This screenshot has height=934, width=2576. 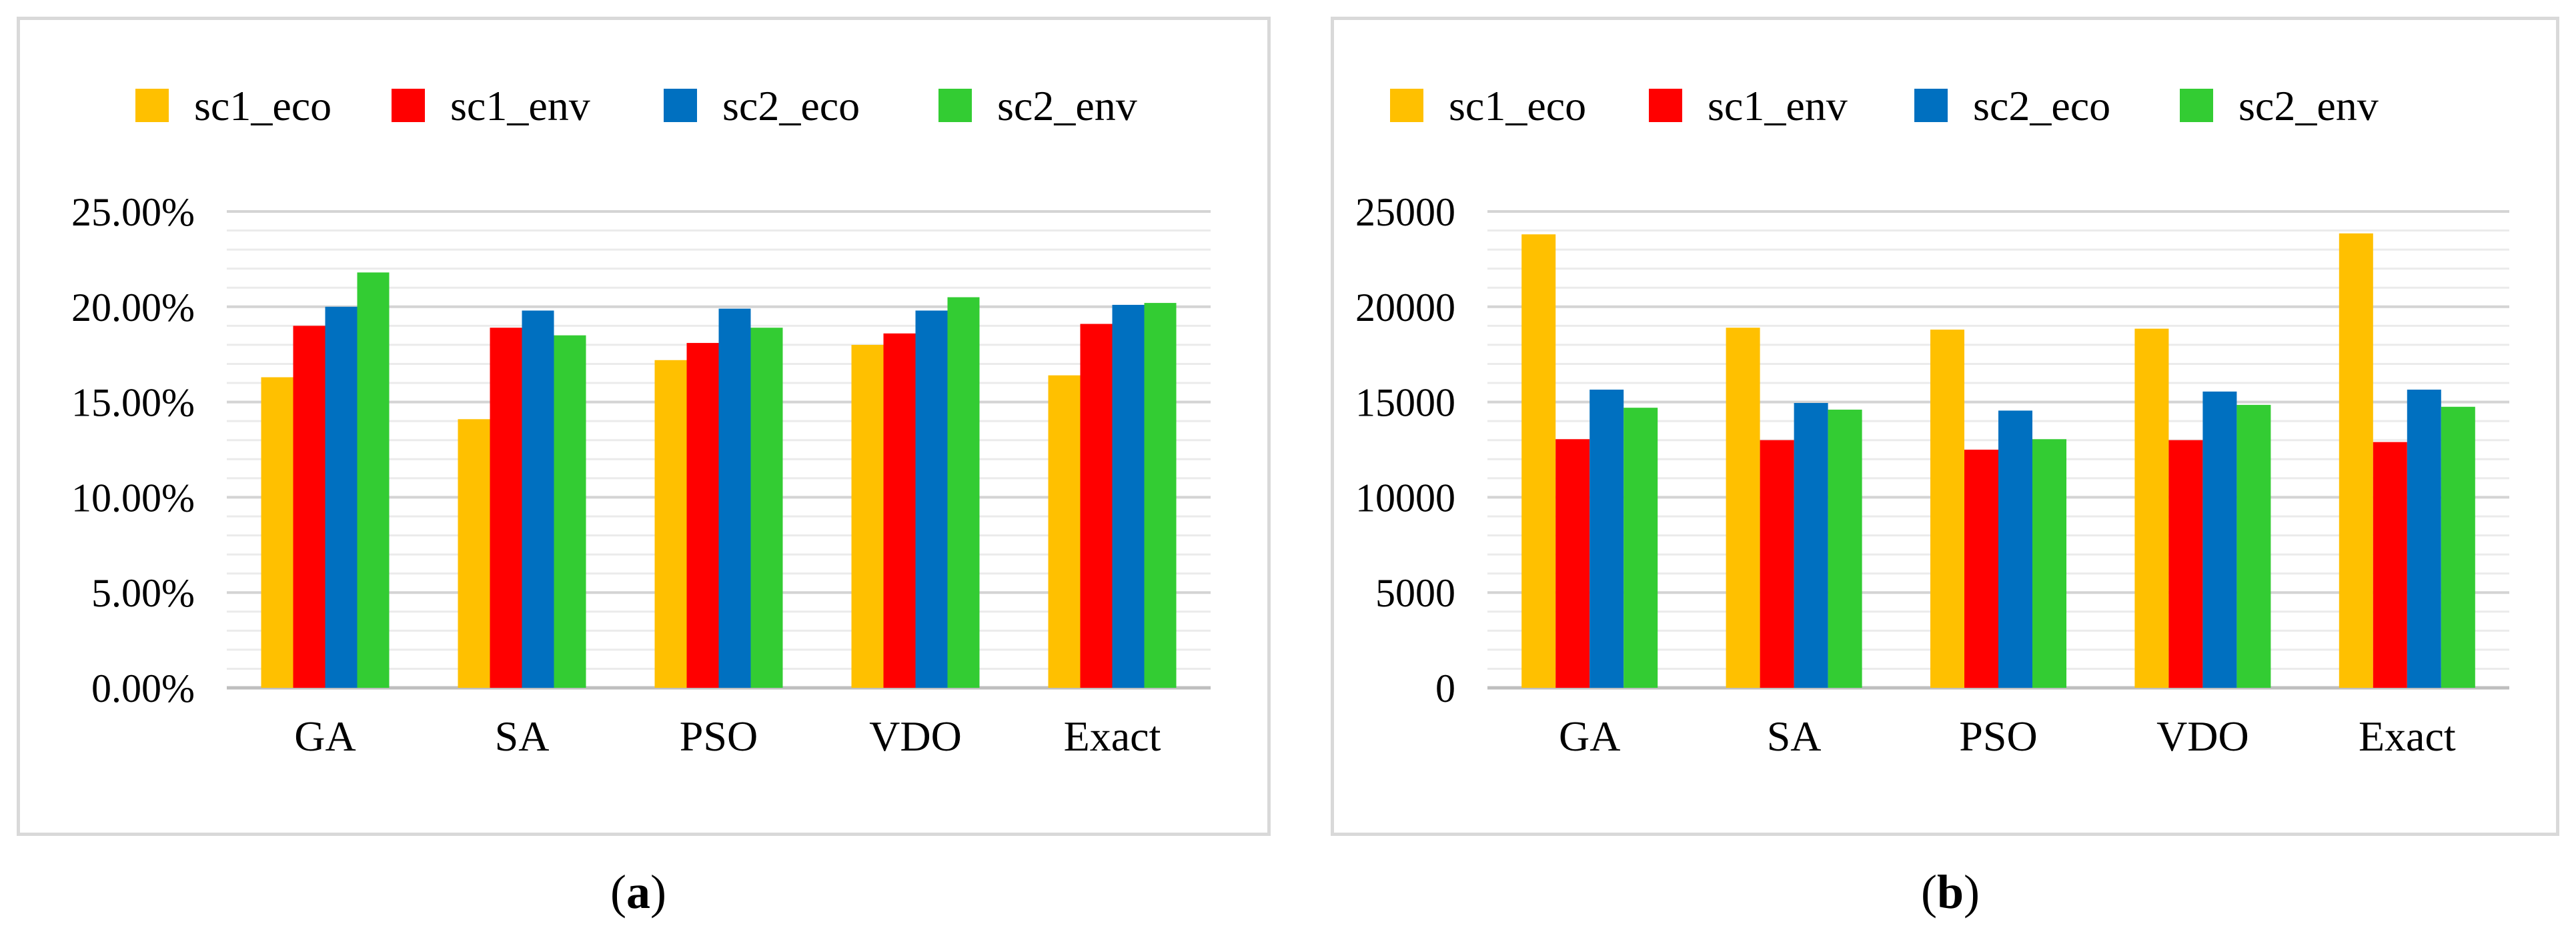 I want to click on caption-letter-a: a, so click(x=638, y=892).